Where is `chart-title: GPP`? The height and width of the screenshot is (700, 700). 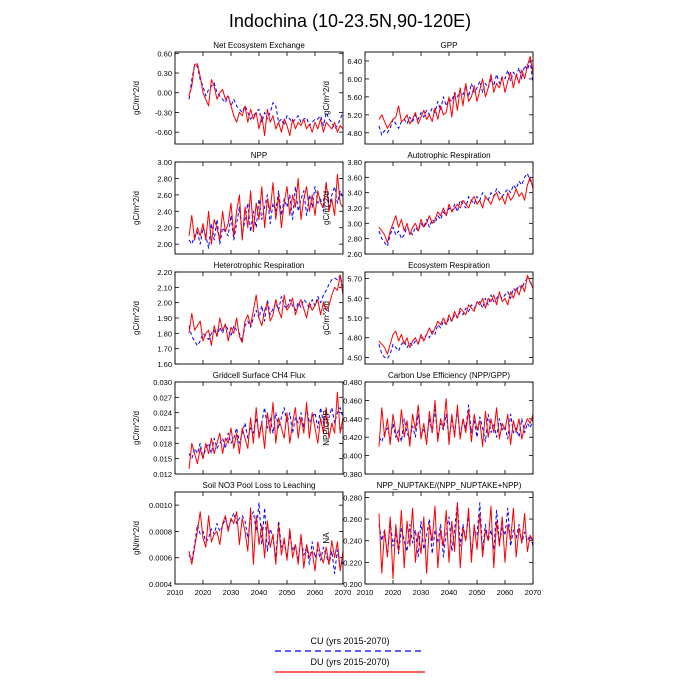
chart-title: GPP is located at coordinates (449, 45).